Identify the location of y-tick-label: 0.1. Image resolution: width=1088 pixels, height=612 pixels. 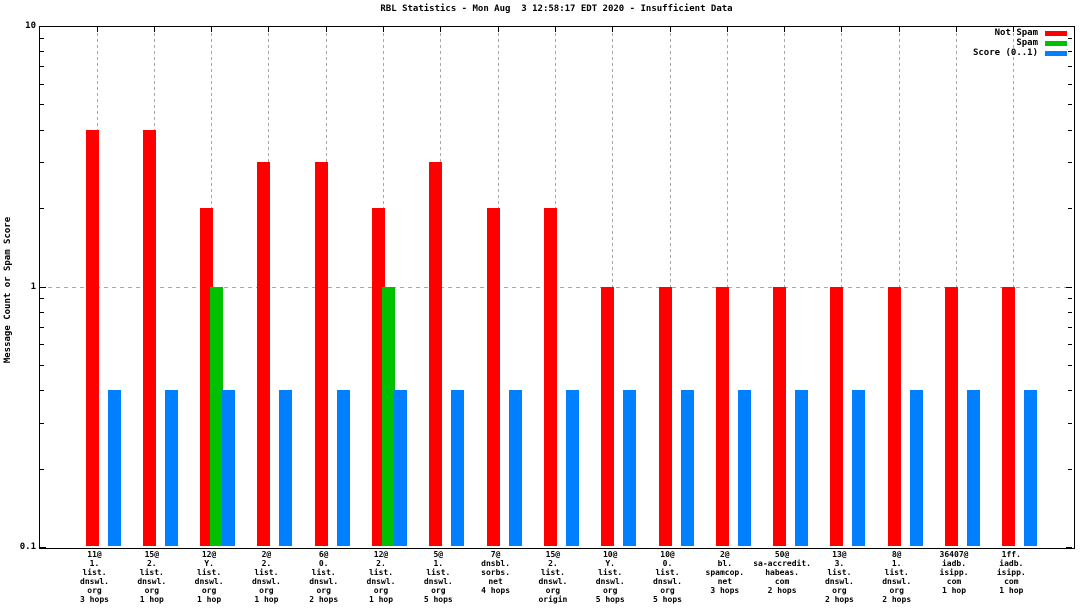
(27, 547).